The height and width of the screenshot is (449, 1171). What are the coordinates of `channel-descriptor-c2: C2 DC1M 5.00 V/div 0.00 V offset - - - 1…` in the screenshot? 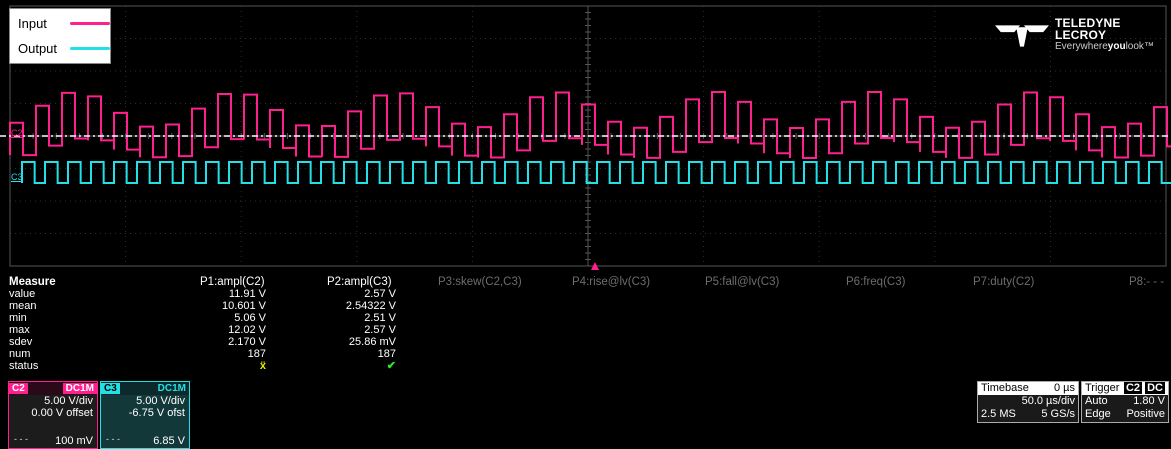 It's located at (53, 415).